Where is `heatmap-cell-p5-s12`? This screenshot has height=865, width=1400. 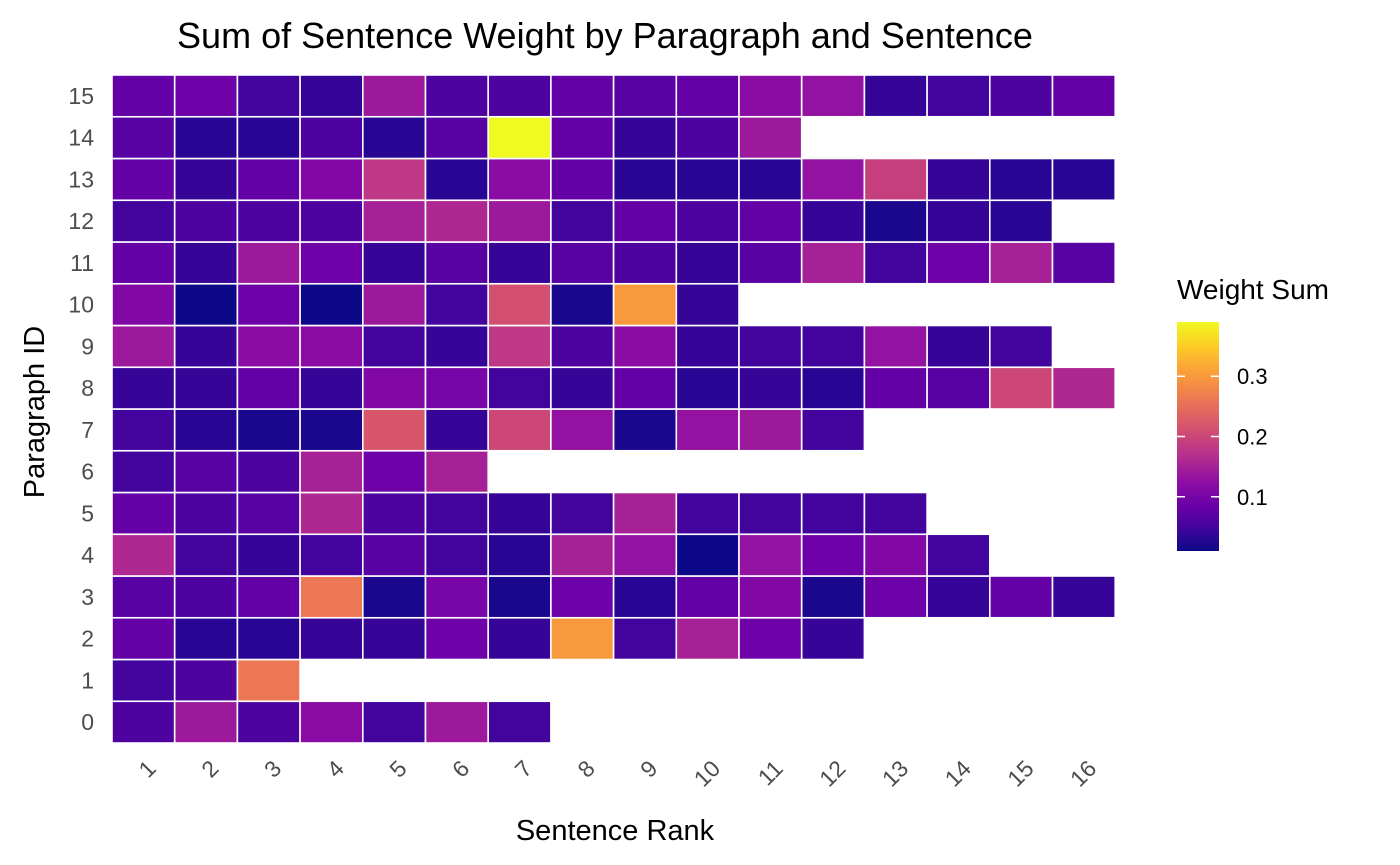 heatmap-cell-p5-s12 is located at coordinates (833, 513).